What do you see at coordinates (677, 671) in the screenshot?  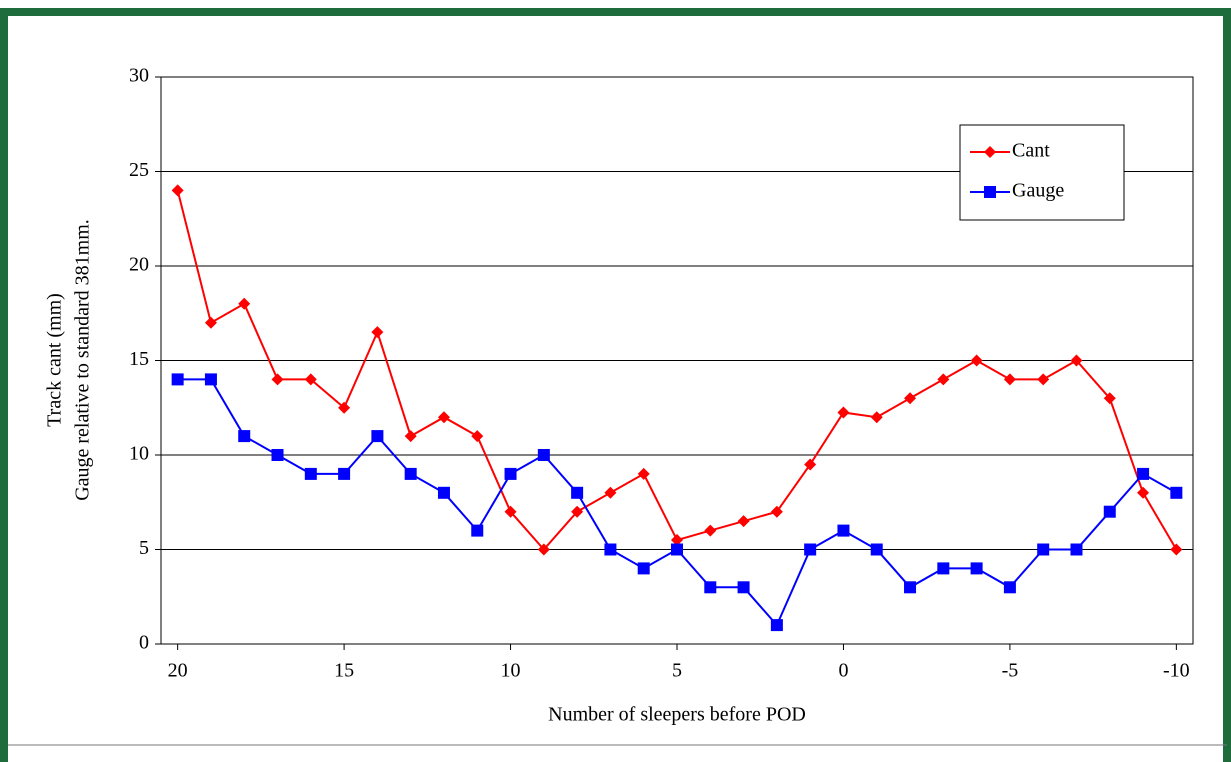 I see `x-tick-label: 5` at bounding box center [677, 671].